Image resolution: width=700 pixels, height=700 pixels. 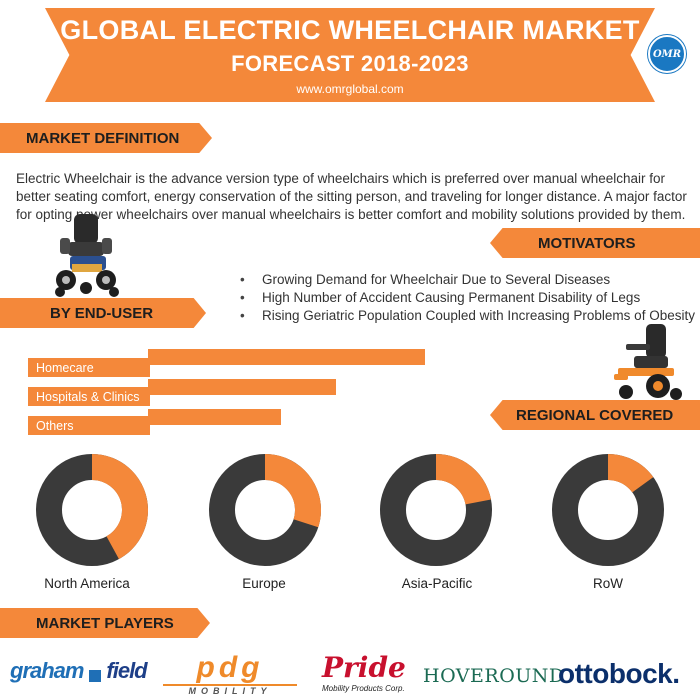 I want to click on title-banner, so click(x=350, y=55).